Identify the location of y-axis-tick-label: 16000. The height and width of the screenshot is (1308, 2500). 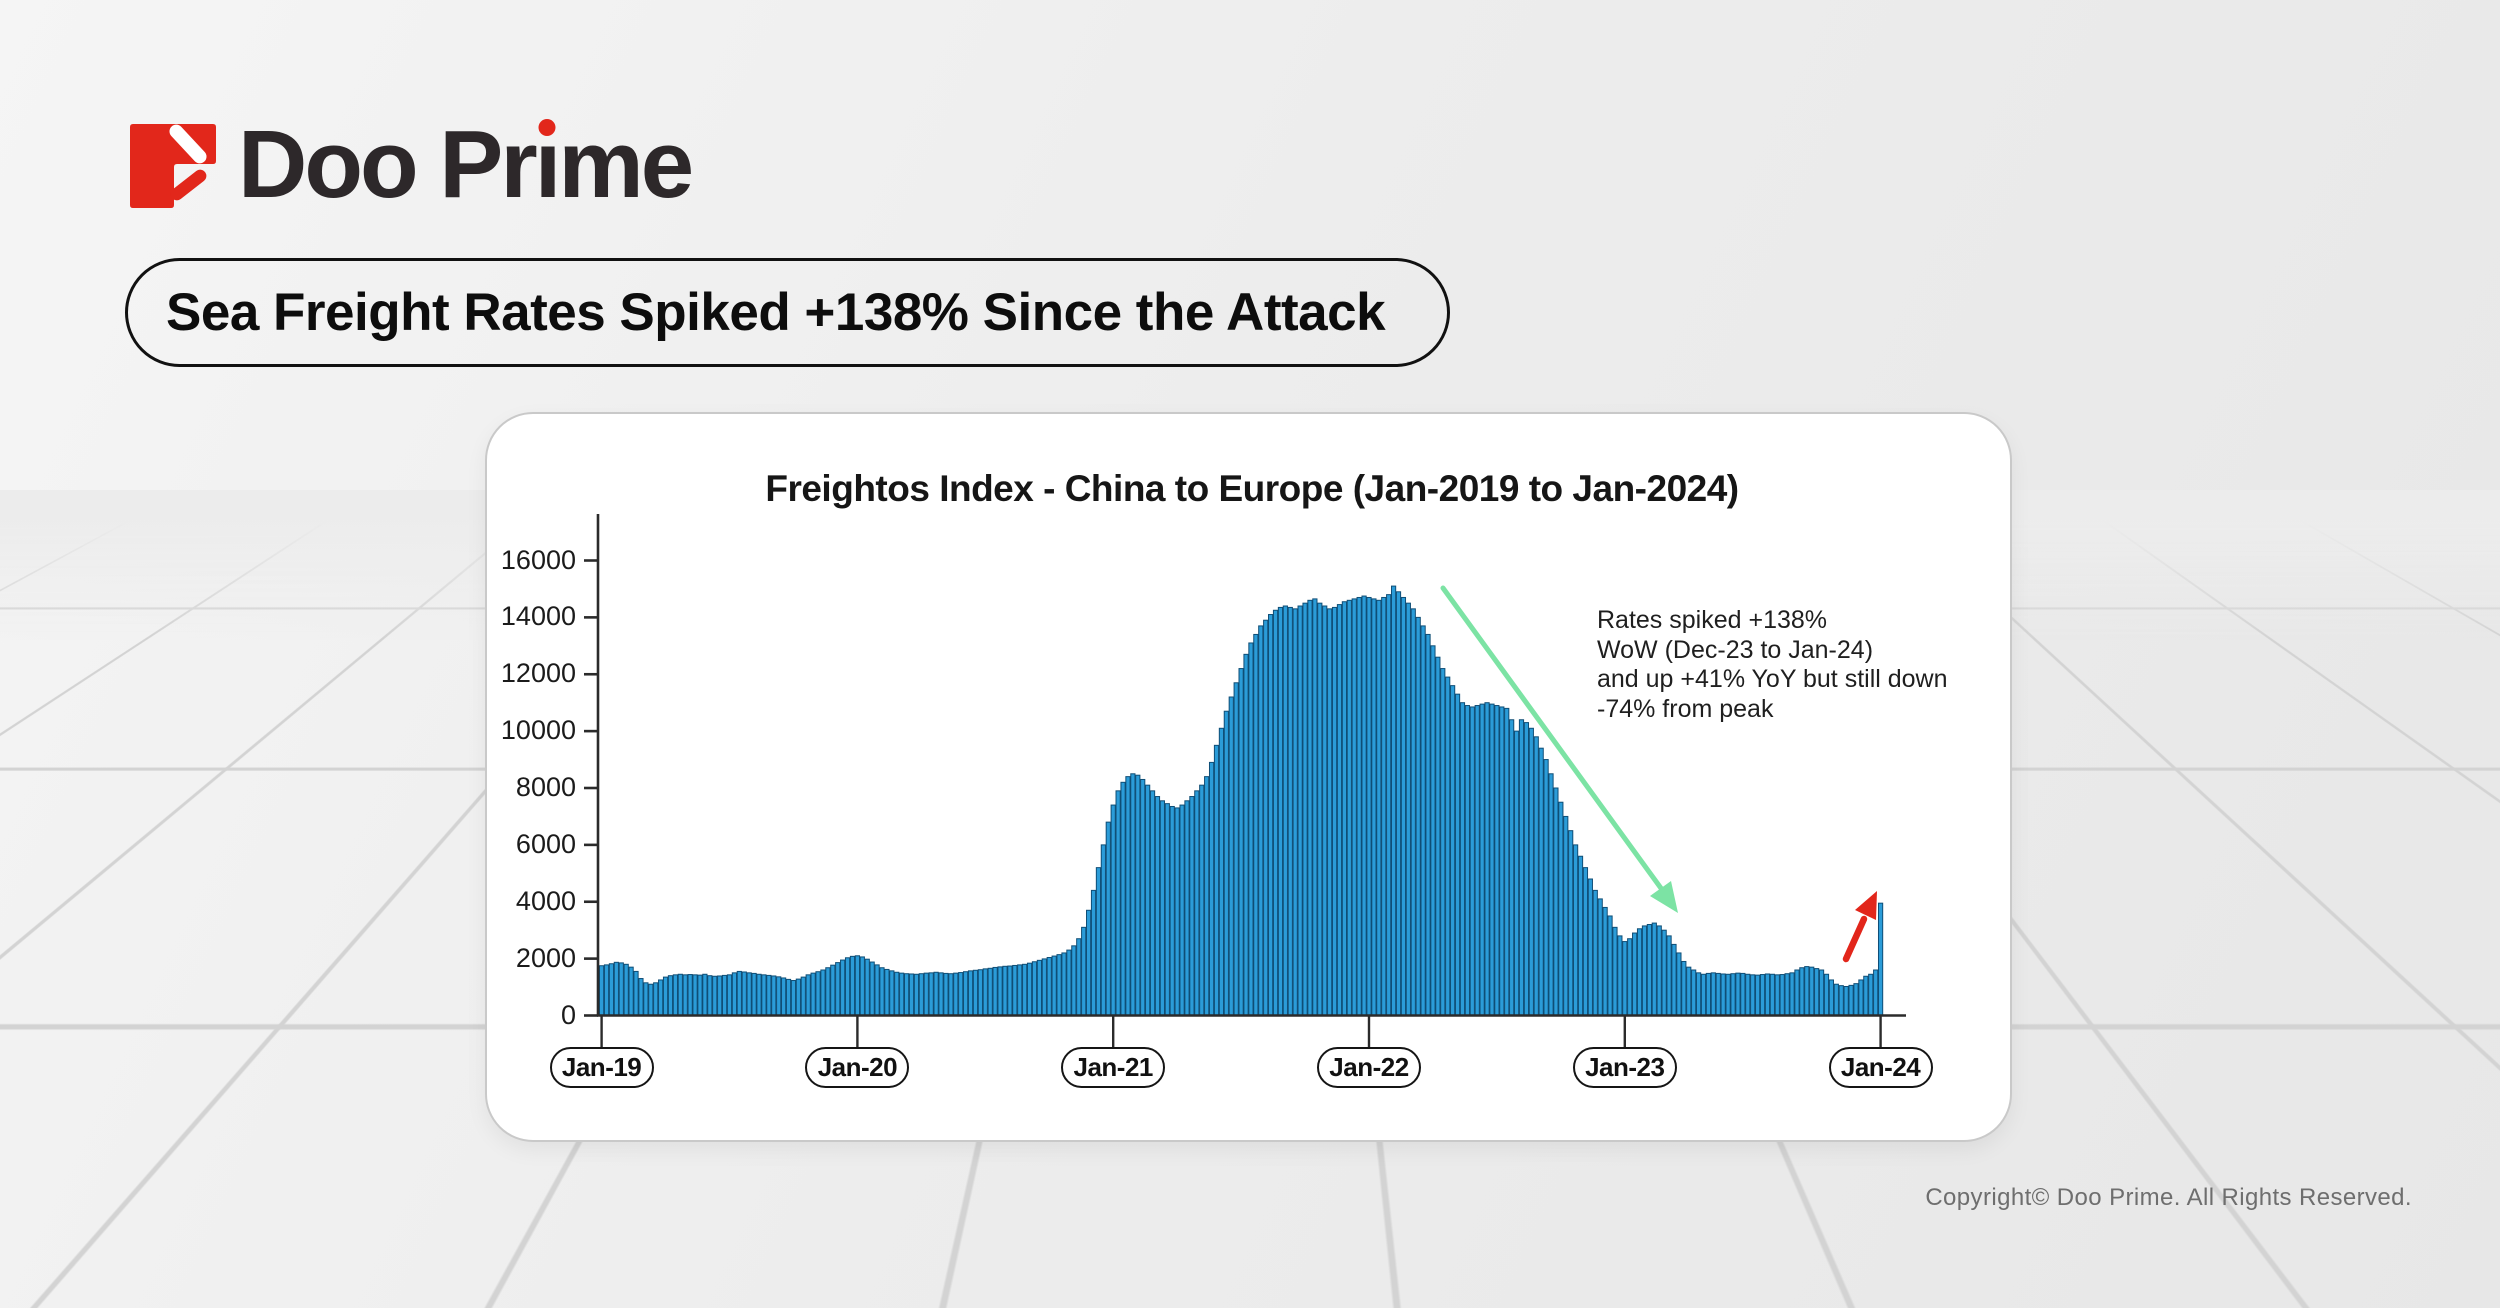
(538, 559).